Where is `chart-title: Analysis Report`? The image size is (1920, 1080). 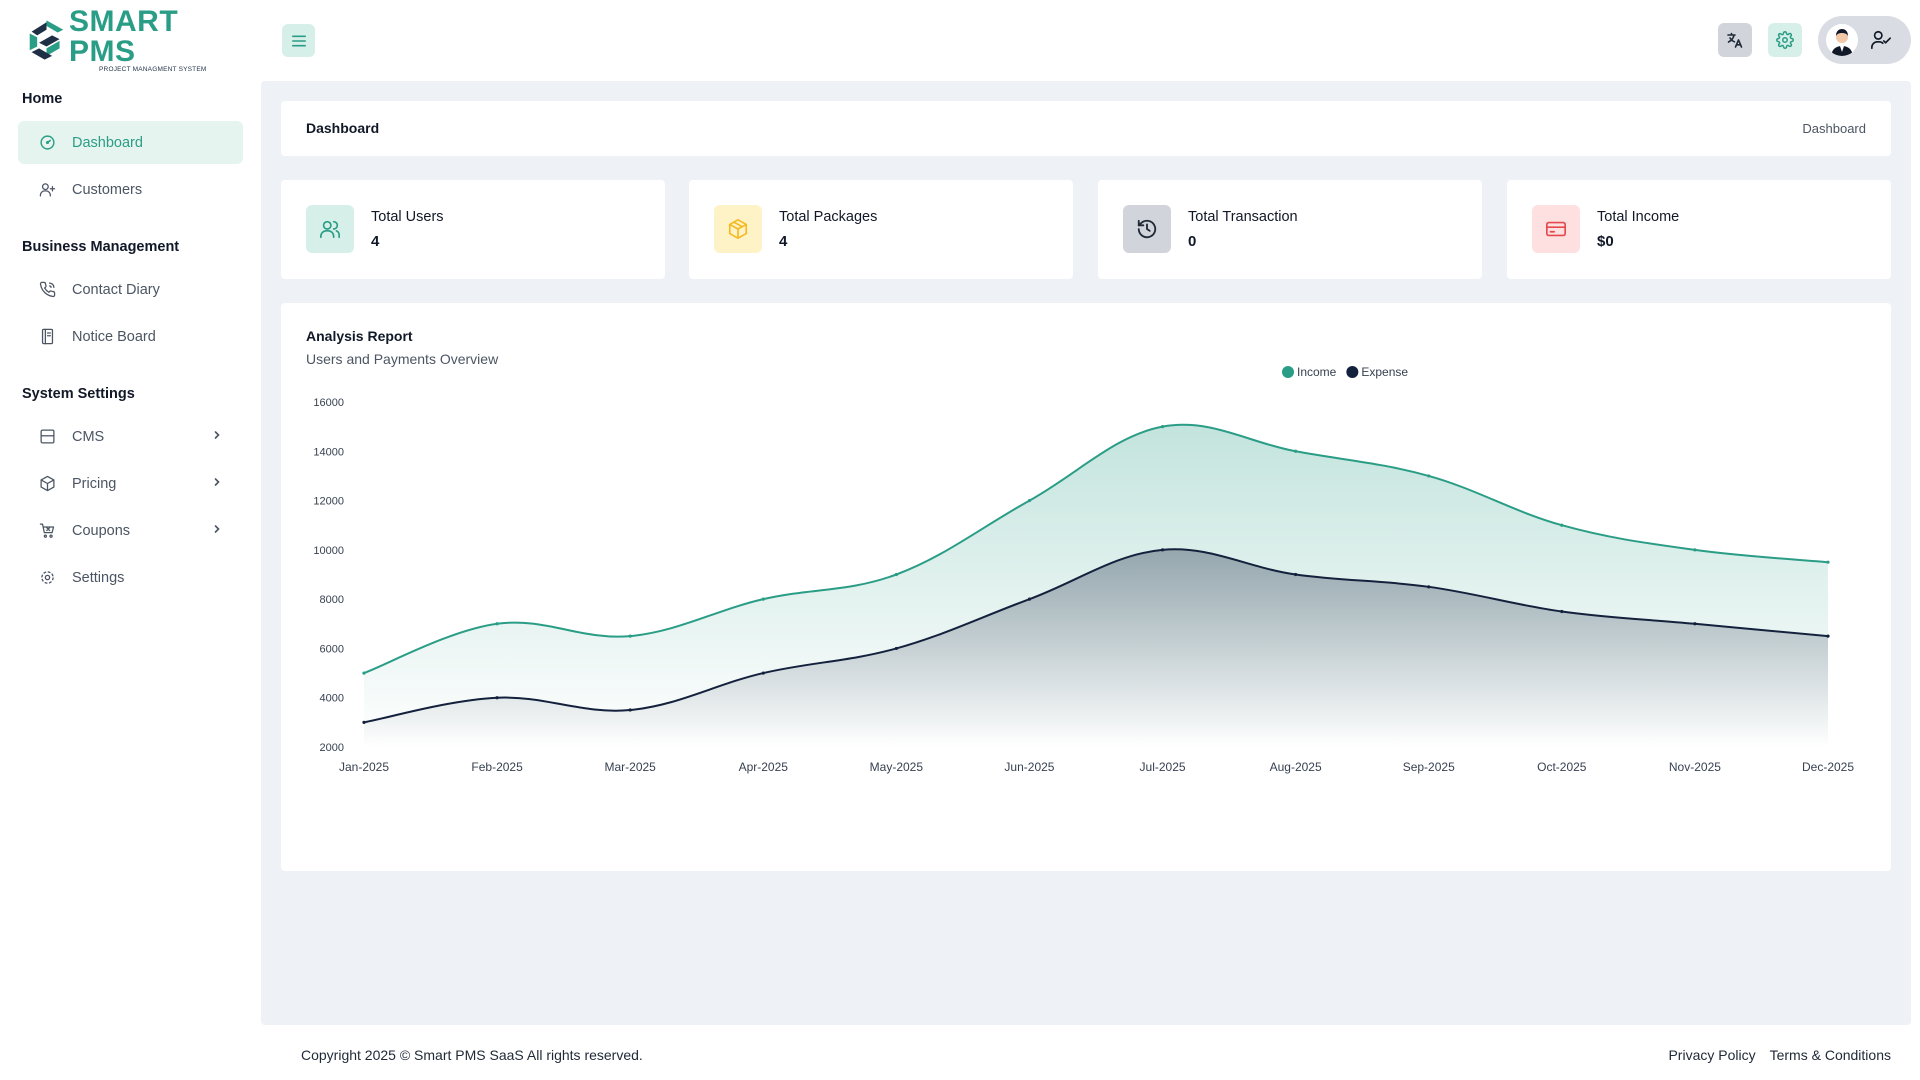
chart-title: Analysis Report is located at coordinates (359, 336).